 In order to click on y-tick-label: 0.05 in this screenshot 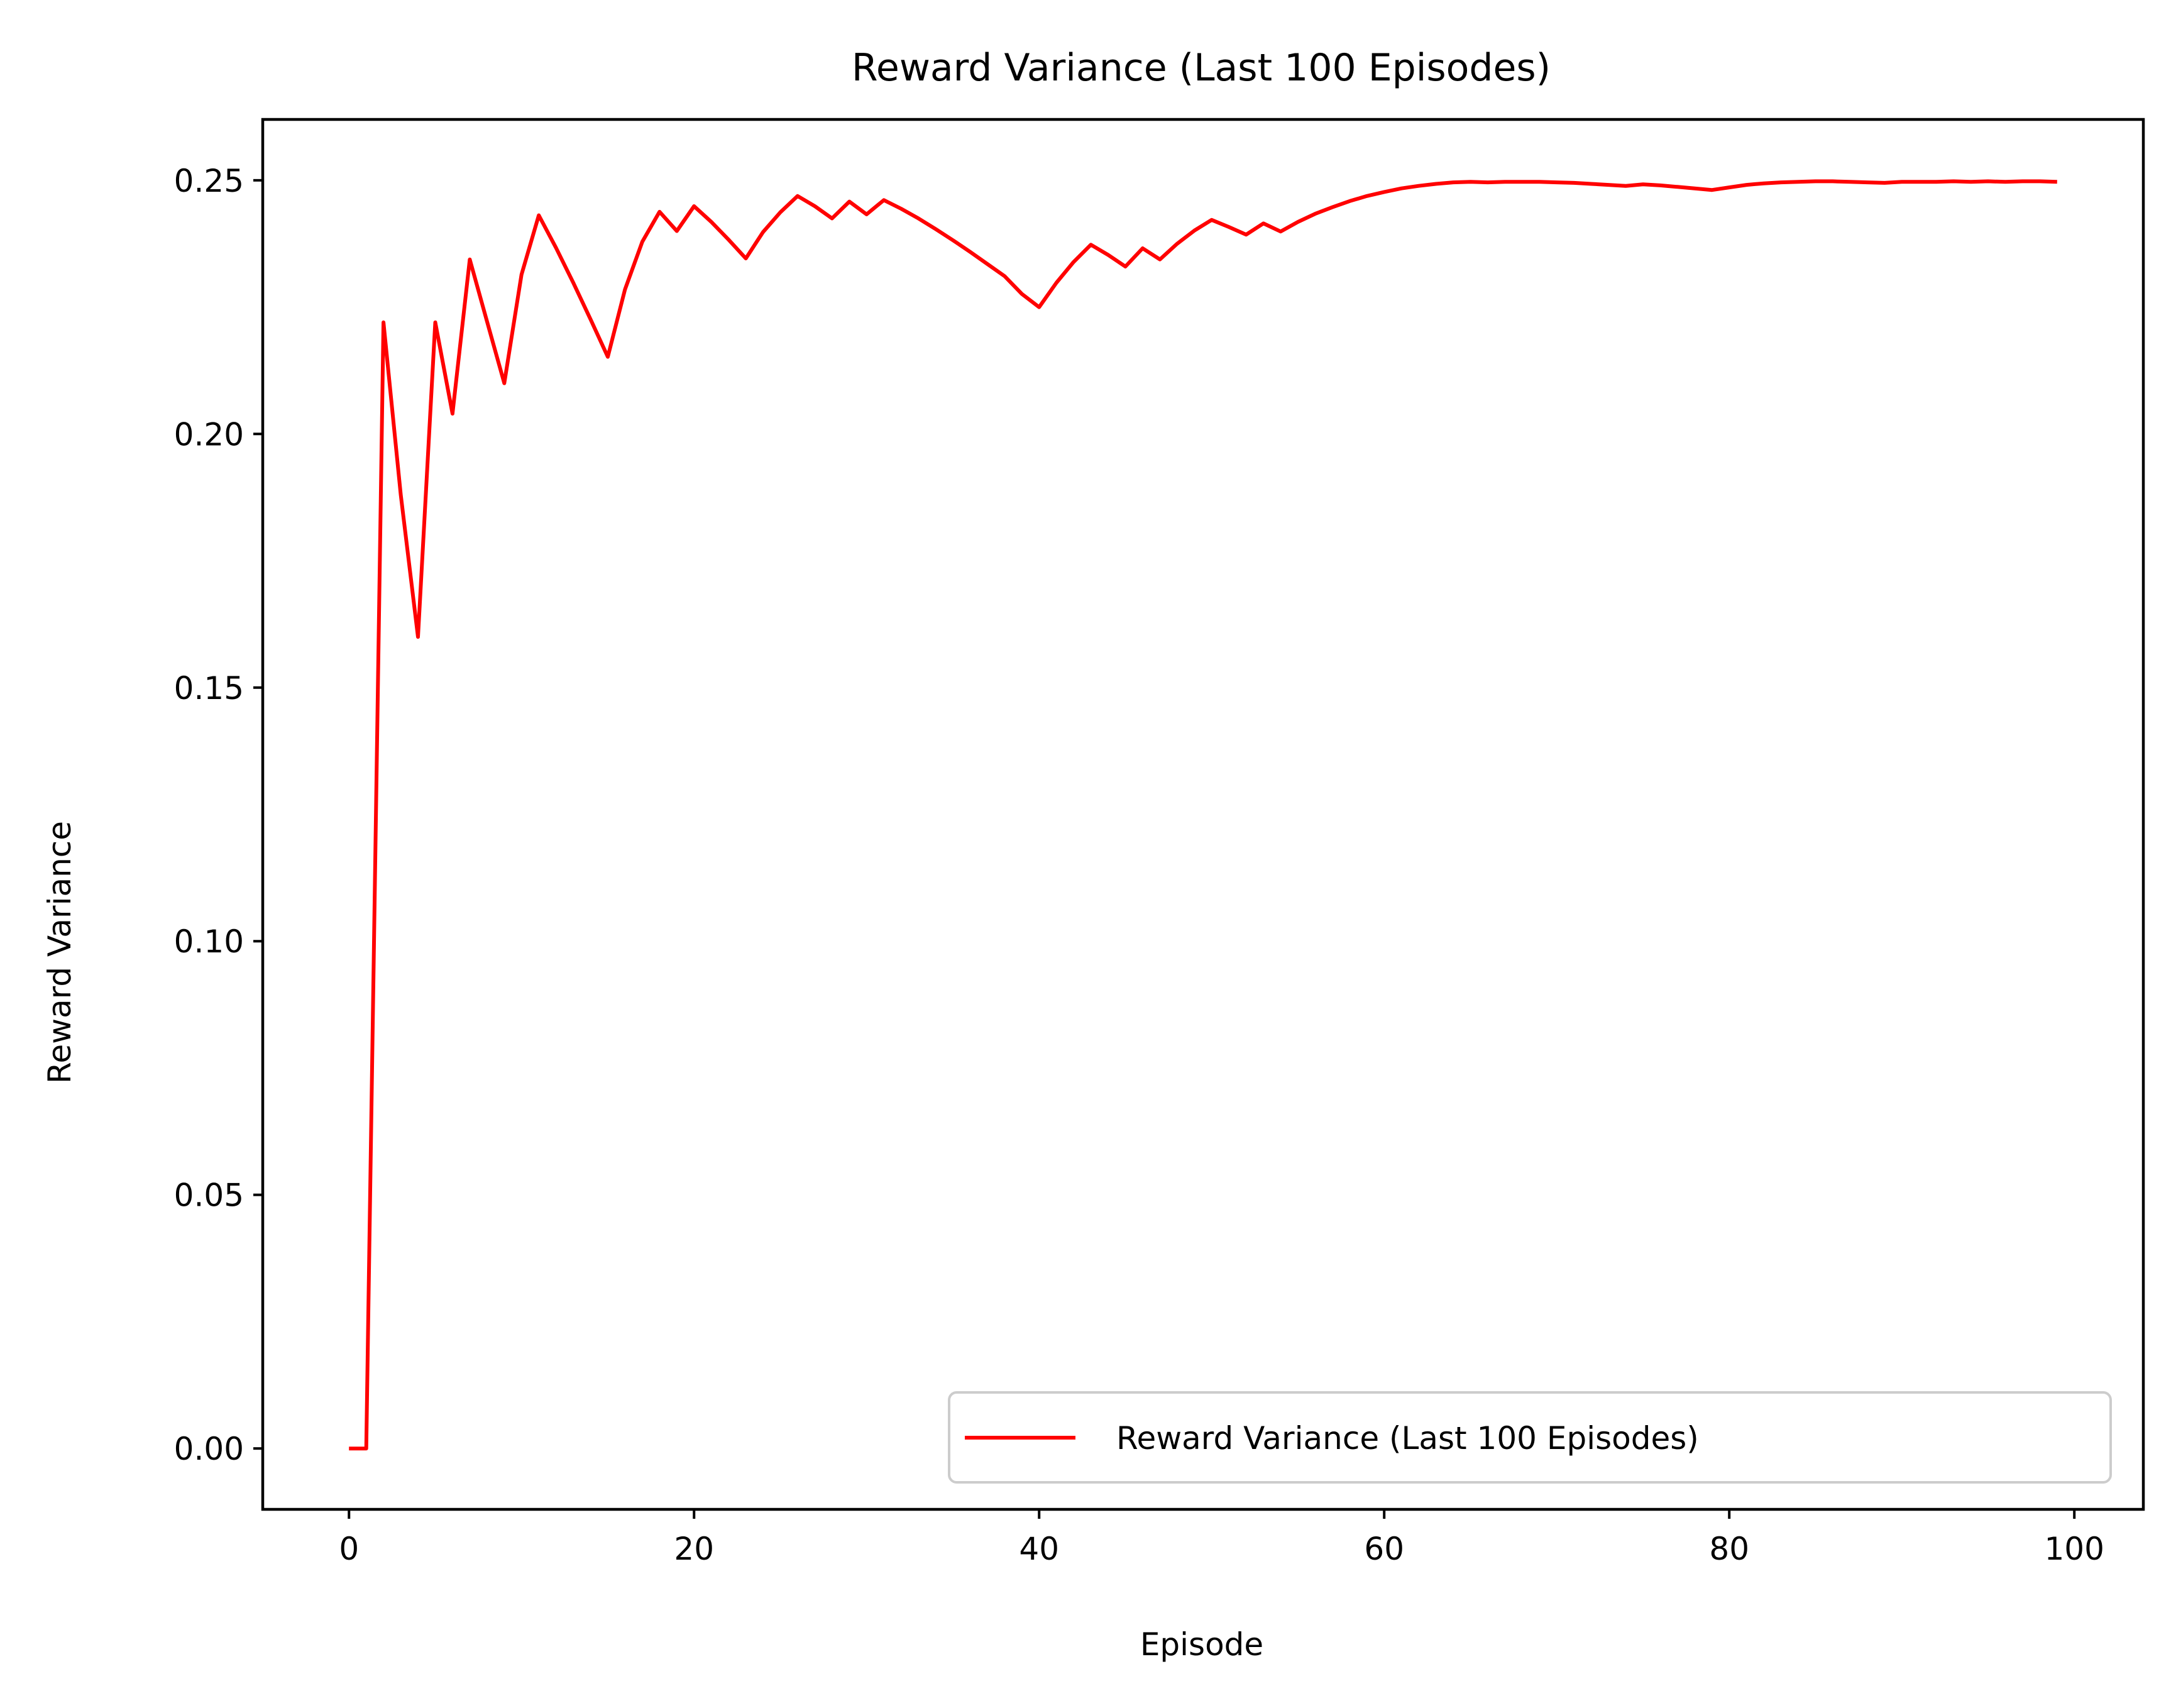, I will do `click(209, 1195)`.